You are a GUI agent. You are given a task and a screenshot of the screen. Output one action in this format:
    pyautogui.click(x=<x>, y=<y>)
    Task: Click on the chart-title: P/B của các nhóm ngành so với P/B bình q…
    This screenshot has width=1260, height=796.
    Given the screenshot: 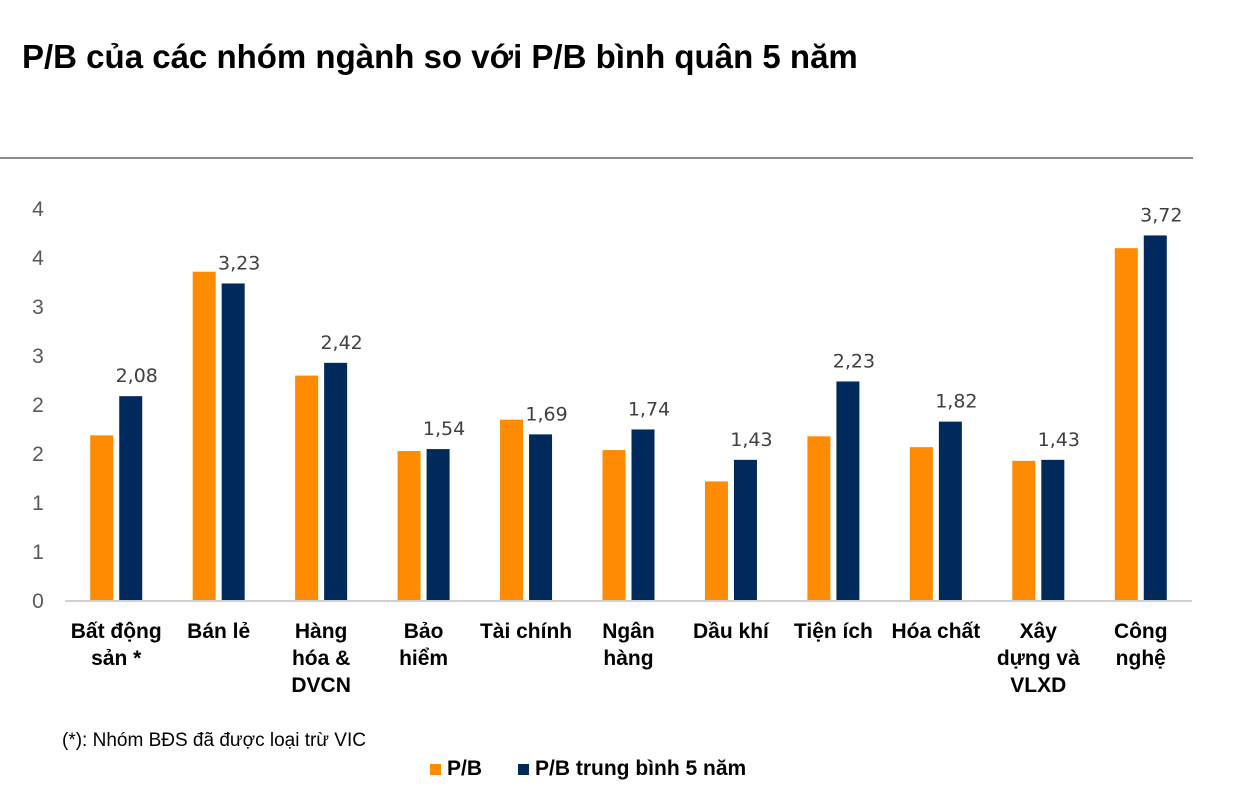 What is the action you would take?
    pyautogui.click(x=440, y=56)
    